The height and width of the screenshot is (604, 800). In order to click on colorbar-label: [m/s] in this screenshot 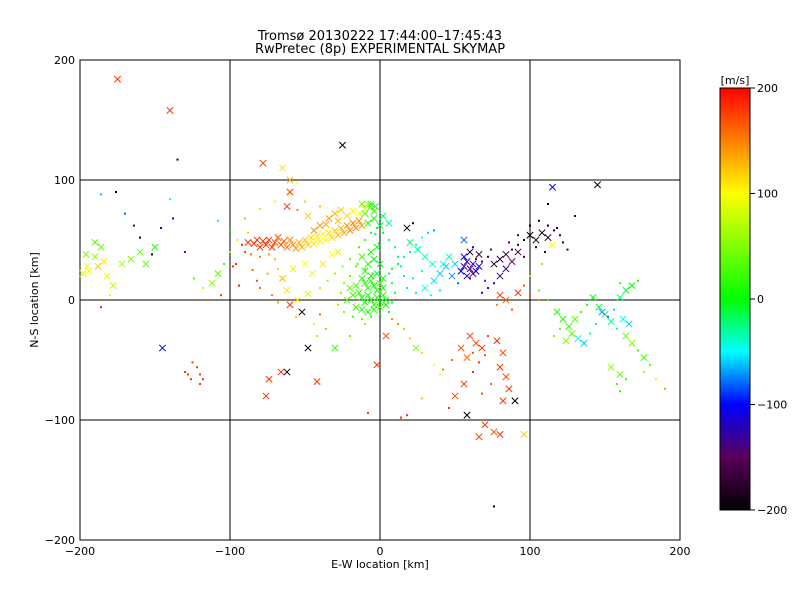, I will do `click(735, 80)`.